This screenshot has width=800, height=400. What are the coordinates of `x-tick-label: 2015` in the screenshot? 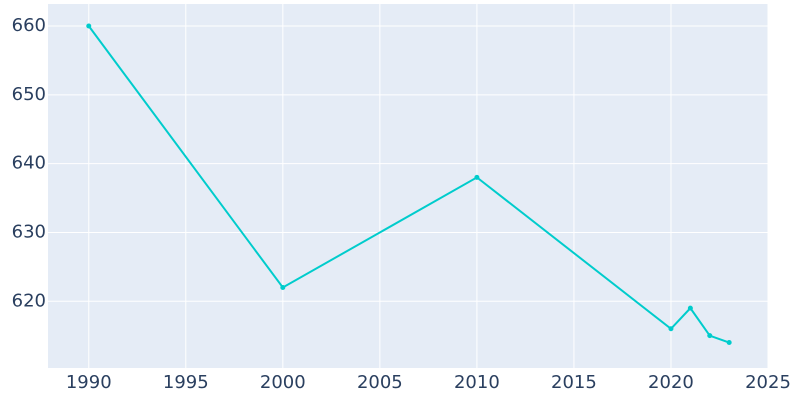 It's located at (574, 382).